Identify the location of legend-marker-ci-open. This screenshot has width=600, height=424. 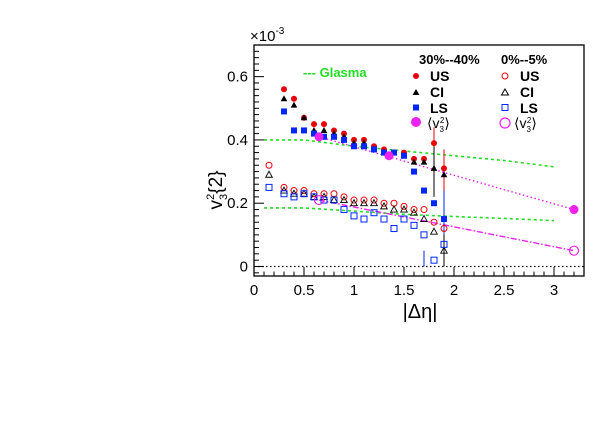
(505, 92).